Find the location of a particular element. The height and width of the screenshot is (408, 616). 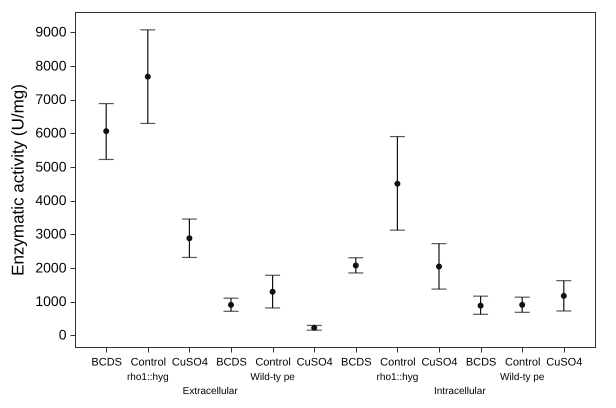

y-tick-label: 8000 is located at coordinates (51, 65).